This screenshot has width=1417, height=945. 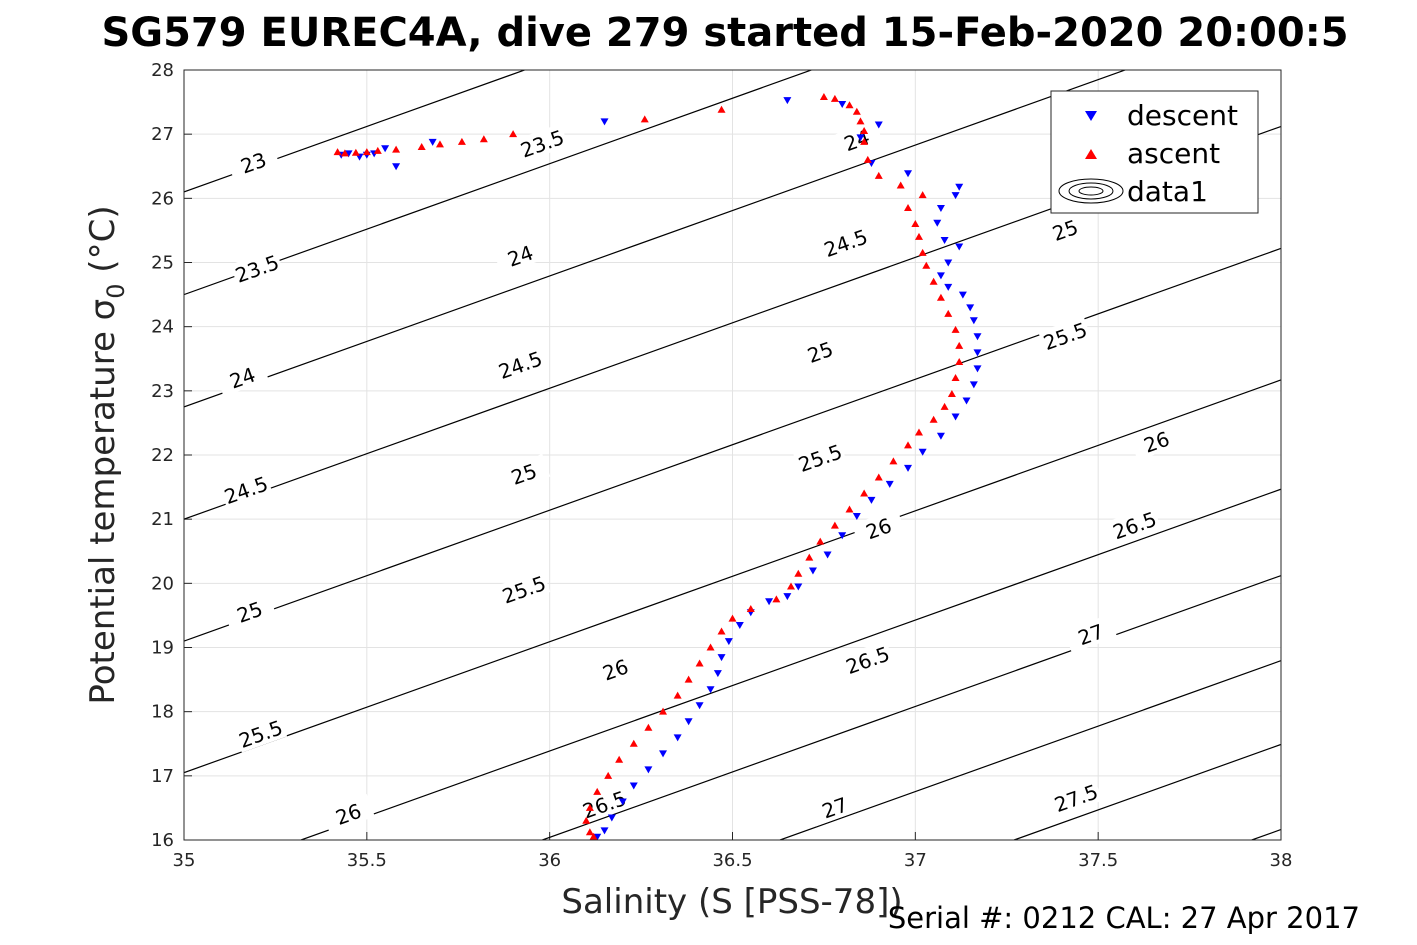 I want to click on x-tick-labels: 35 35.5 36 36.5 37 37.5 38, so click(x=733, y=860).